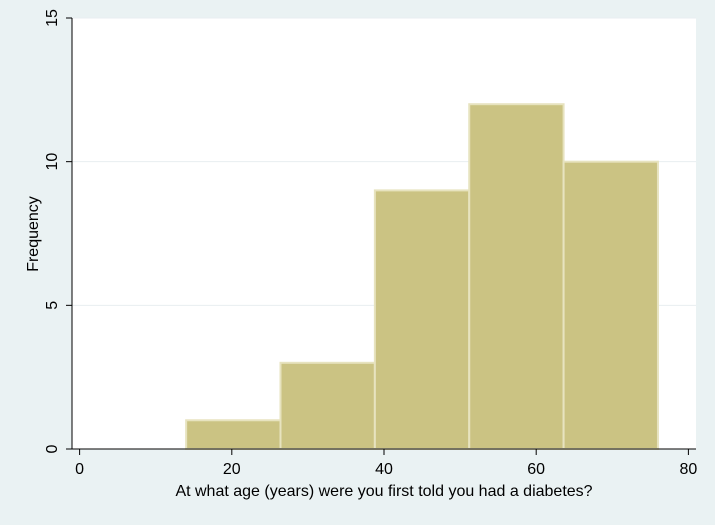 This screenshot has width=715, height=525. I want to click on y-tick-label: 10, so click(52, 162).